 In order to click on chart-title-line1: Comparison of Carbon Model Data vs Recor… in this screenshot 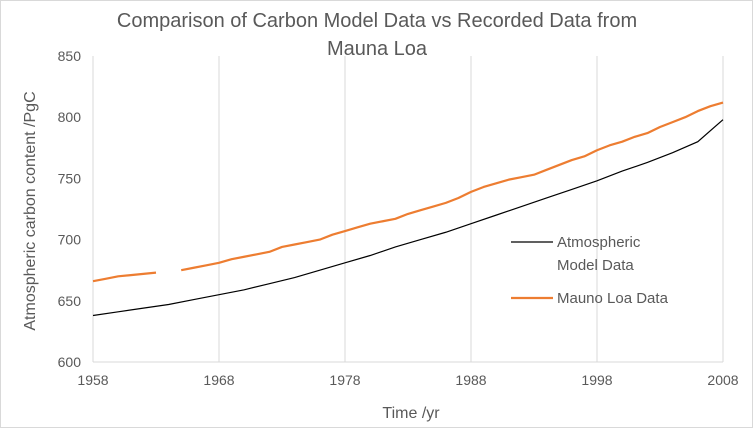, I will do `click(377, 21)`.